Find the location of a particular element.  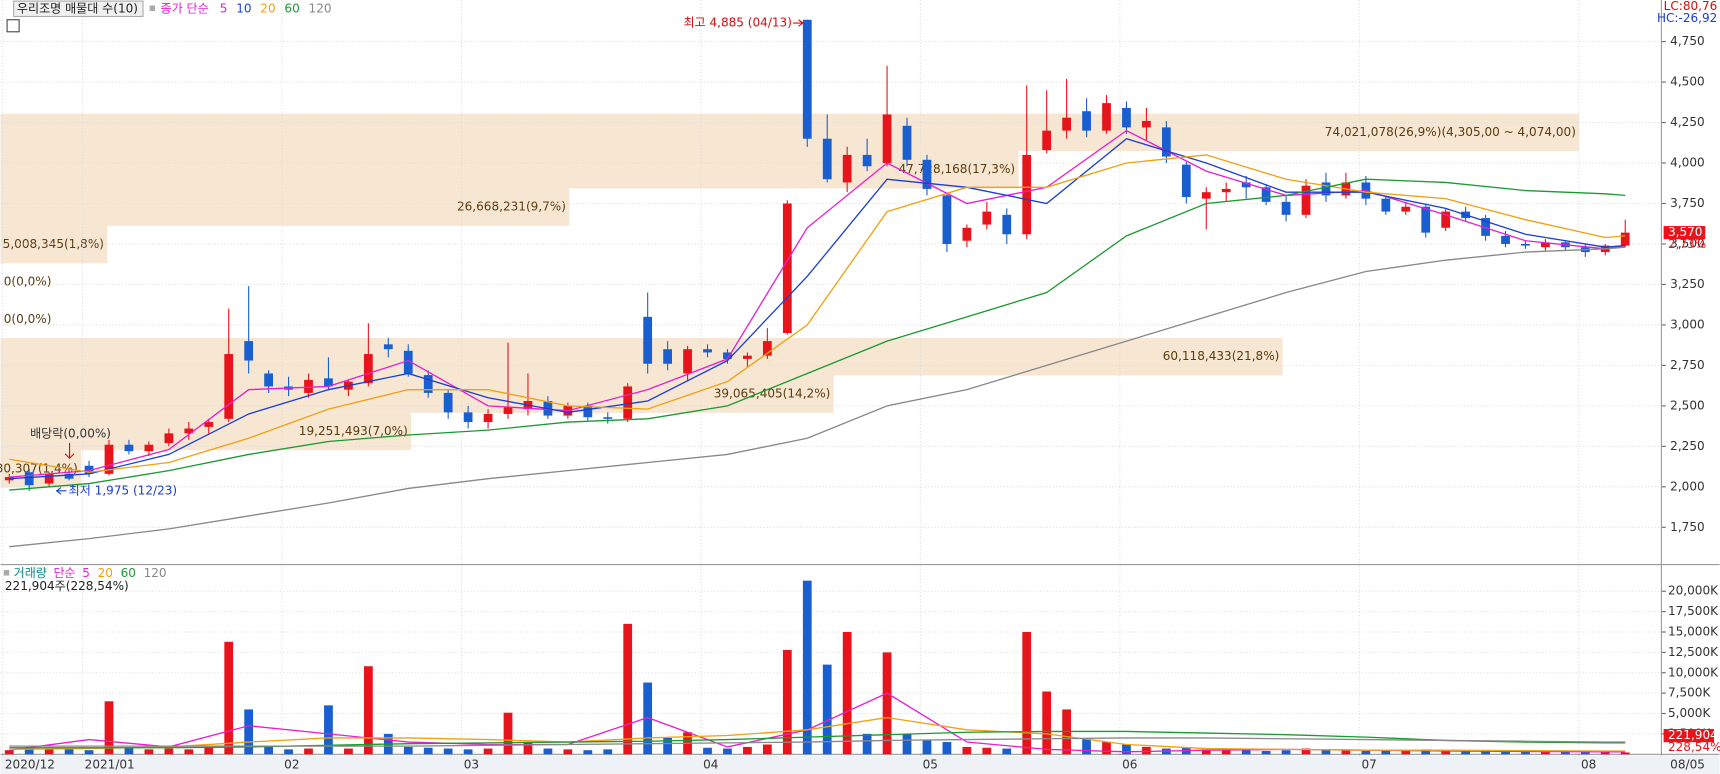

volume-profile-label: 39,065,405(14,2%) is located at coordinates (772, 394).